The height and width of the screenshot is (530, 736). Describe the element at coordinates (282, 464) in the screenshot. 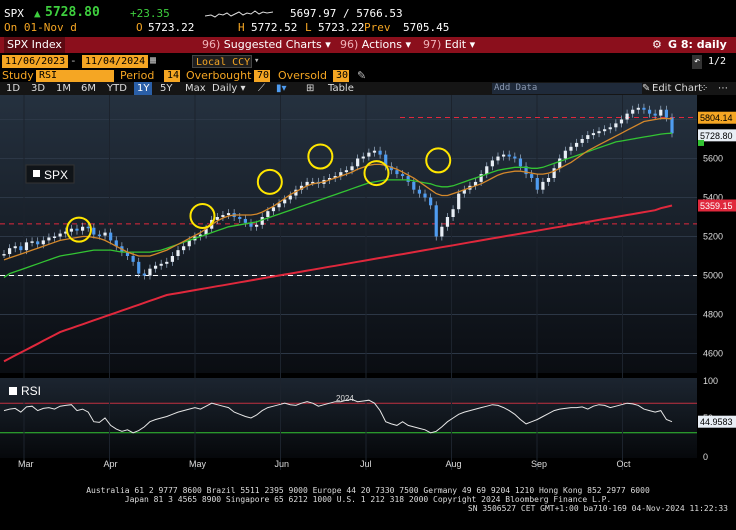

I see `x-tick-label: Jun` at that location.